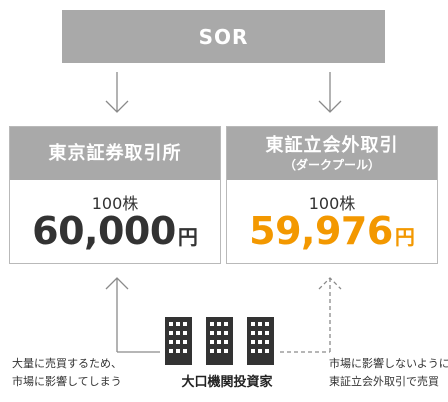  I want to click on note-line: 市場に影響してしまう, so click(67, 381).